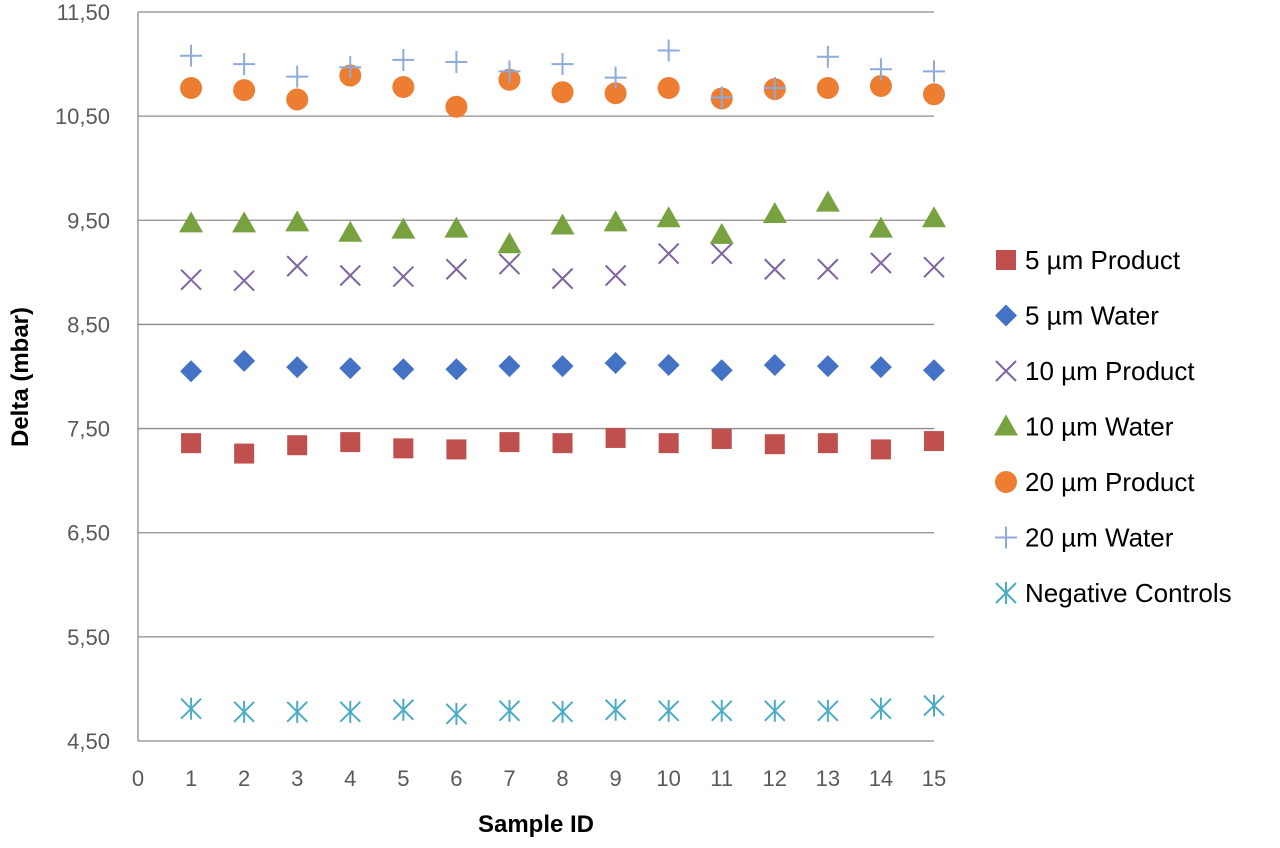 The image size is (1280, 848). What do you see at coordinates (536, 824) in the screenshot?
I see `x-axis-title: Sample ID` at bounding box center [536, 824].